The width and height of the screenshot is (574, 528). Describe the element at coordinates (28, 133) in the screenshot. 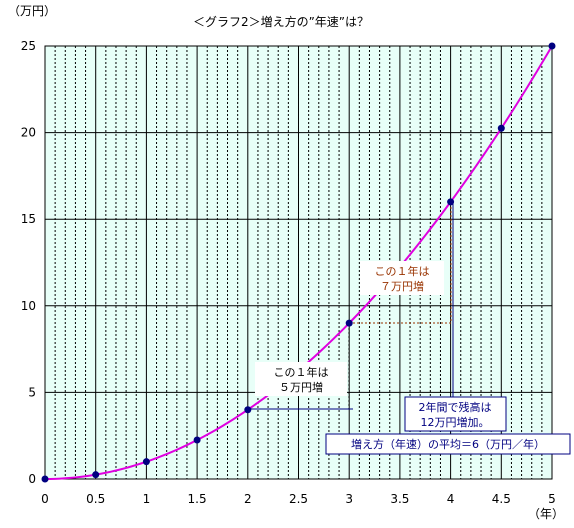

I see `y-tick-label: 20` at that location.